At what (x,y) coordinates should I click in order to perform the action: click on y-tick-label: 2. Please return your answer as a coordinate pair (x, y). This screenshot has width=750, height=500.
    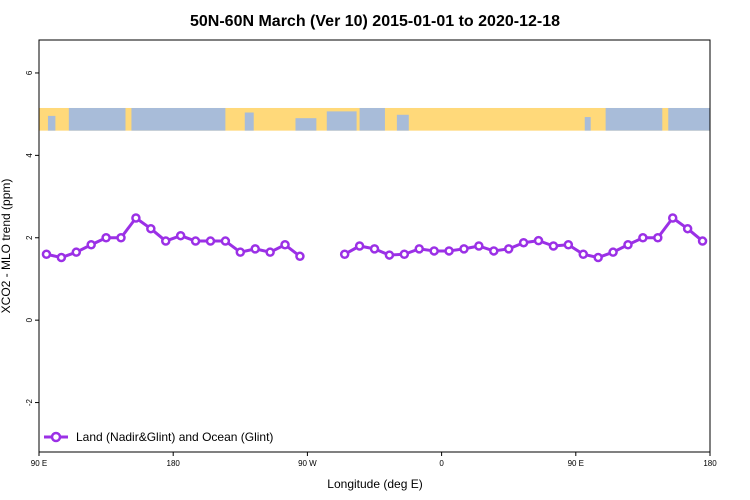
    Looking at the image, I should click on (29, 237).